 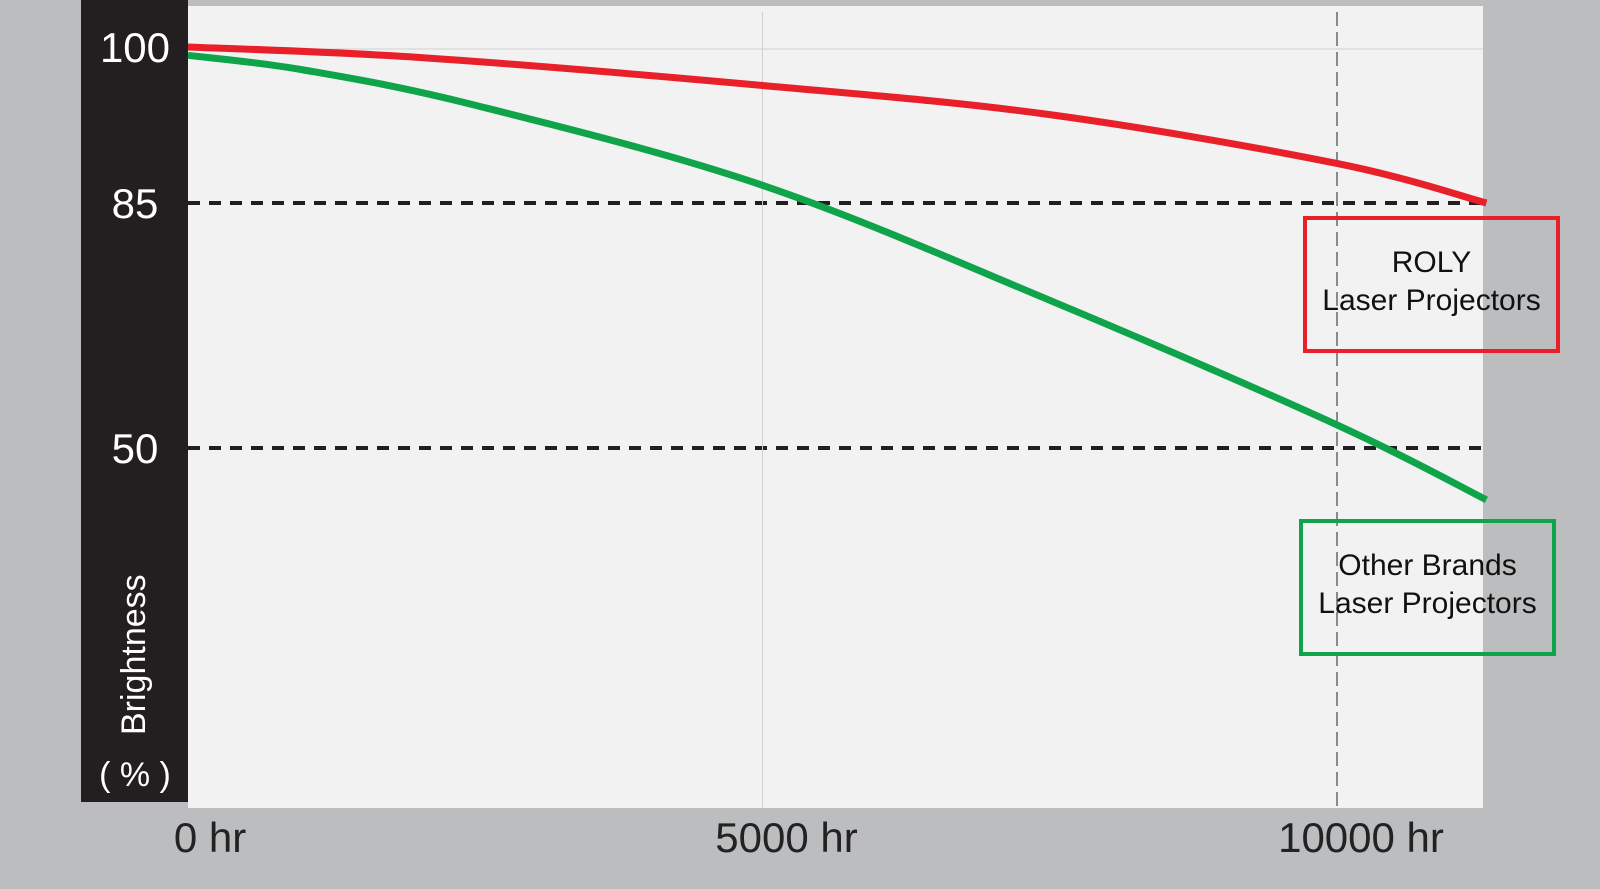 I want to click on legend-label: Other Brands, so click(x=1427, y=565).